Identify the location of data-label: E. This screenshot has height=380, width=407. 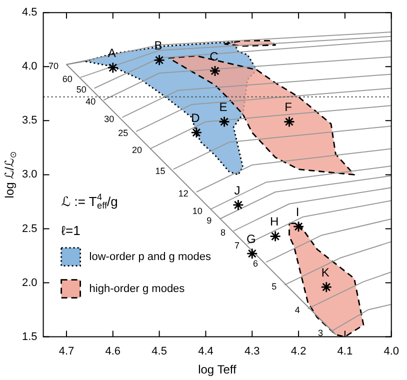
(223, 107).